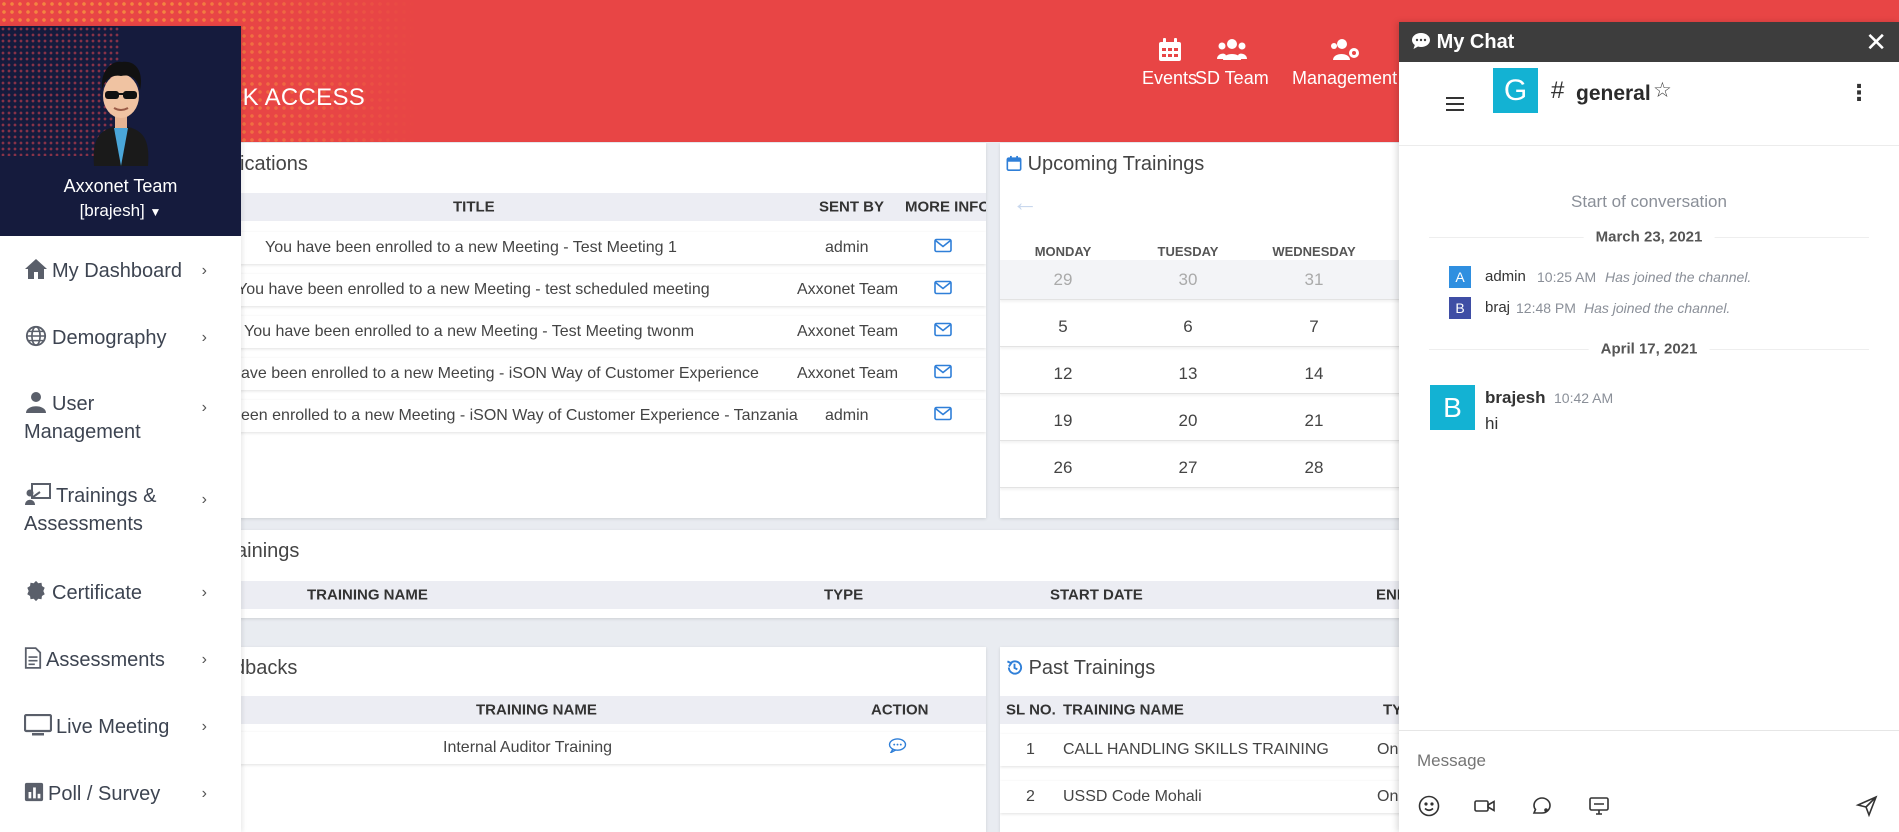 The width and height of the screenshot is (1899, 832). Describe the element at coordinates (36, 402) in the screenshot. I see `user-icon` at that location.